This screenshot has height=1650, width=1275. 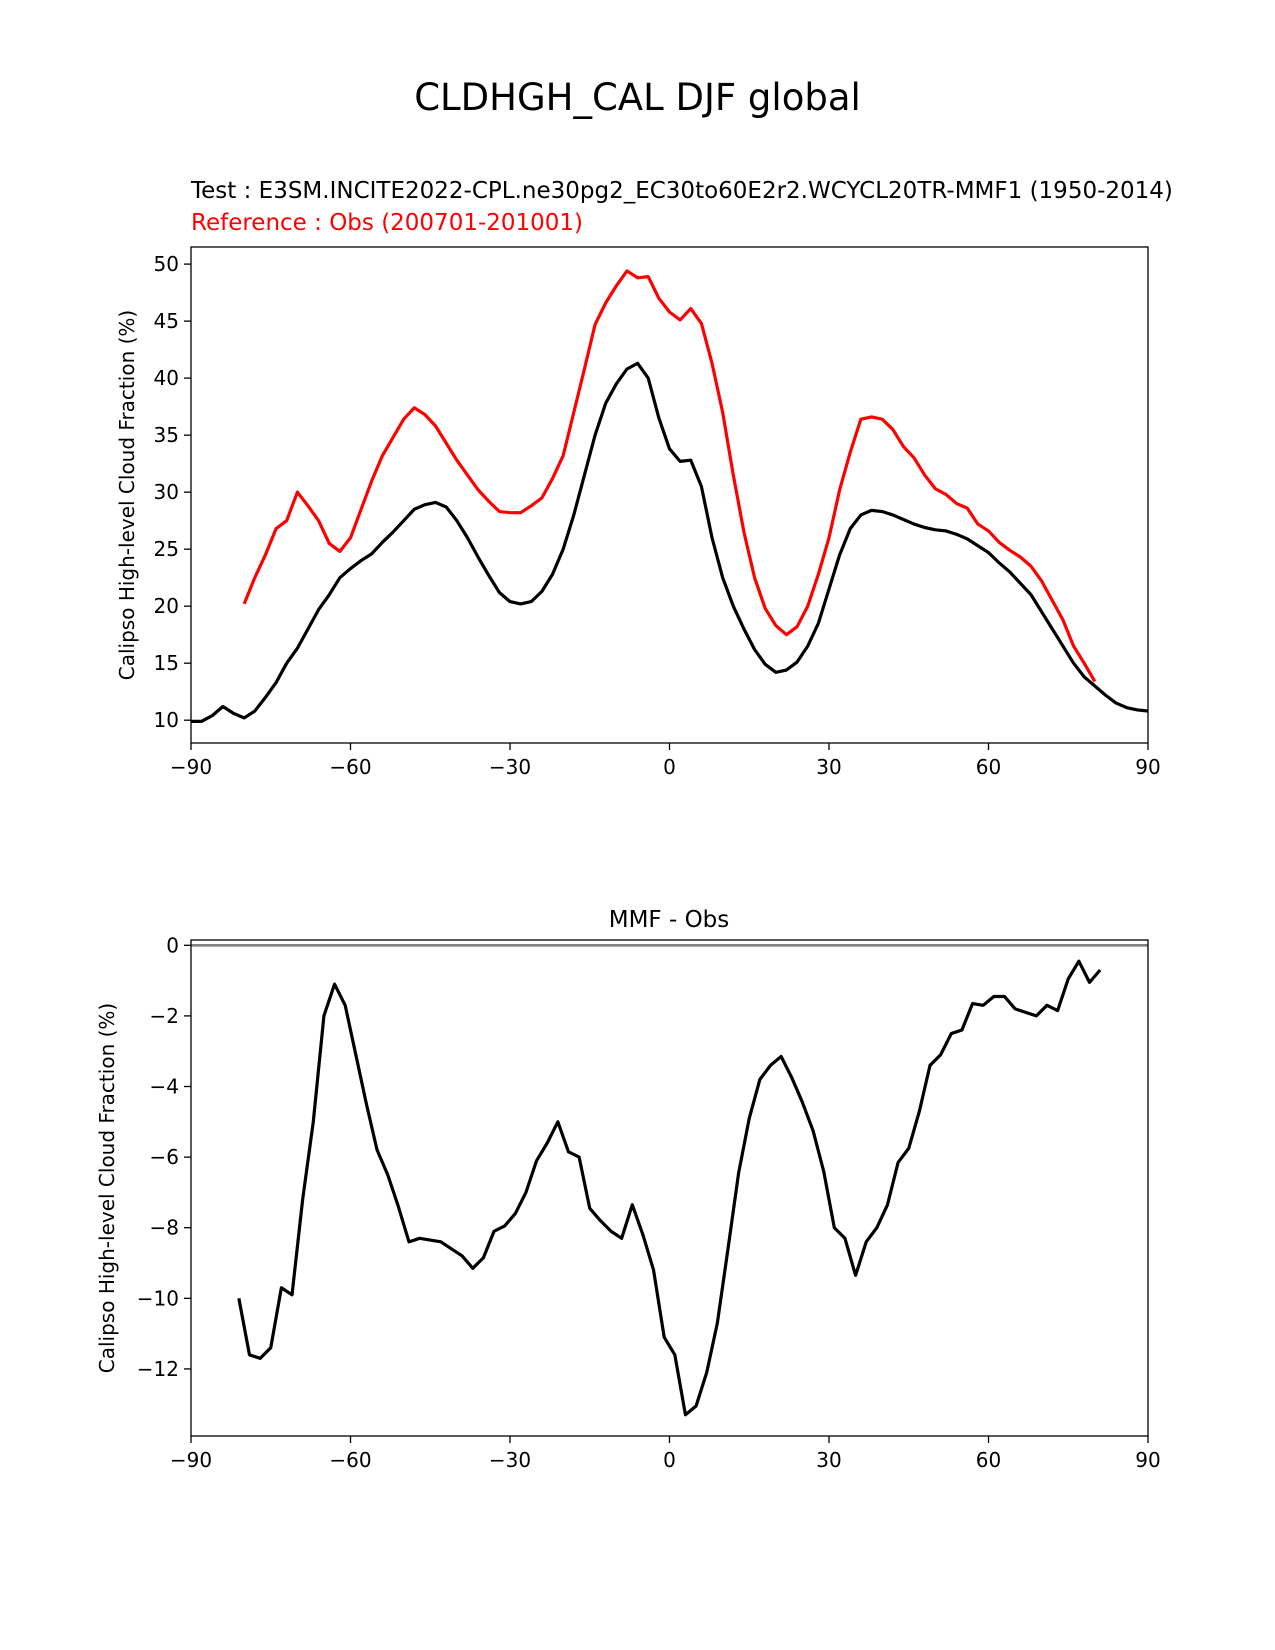 What do you see at coordinates (107, 1188) in the screenshot?
I see `bottom-y-axis-label: Calipso High-level Cloud Fraction (%)` at bounding box center [107, 1188].